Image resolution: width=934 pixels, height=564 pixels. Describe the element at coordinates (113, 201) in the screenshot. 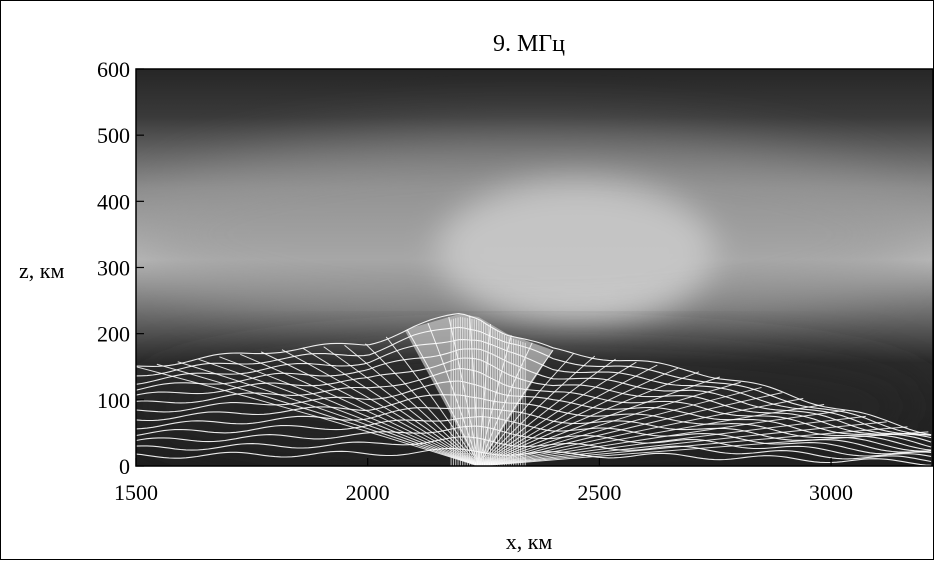

I see `y-tick-label: 400` at that location.